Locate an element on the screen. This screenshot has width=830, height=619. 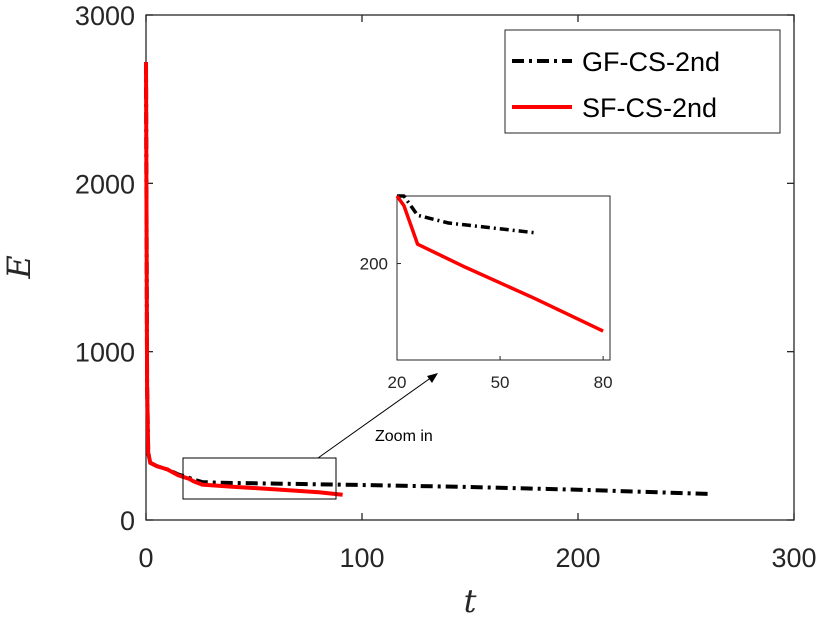
inset-x-tick-label: 80 is located at coordinates (603, 382).